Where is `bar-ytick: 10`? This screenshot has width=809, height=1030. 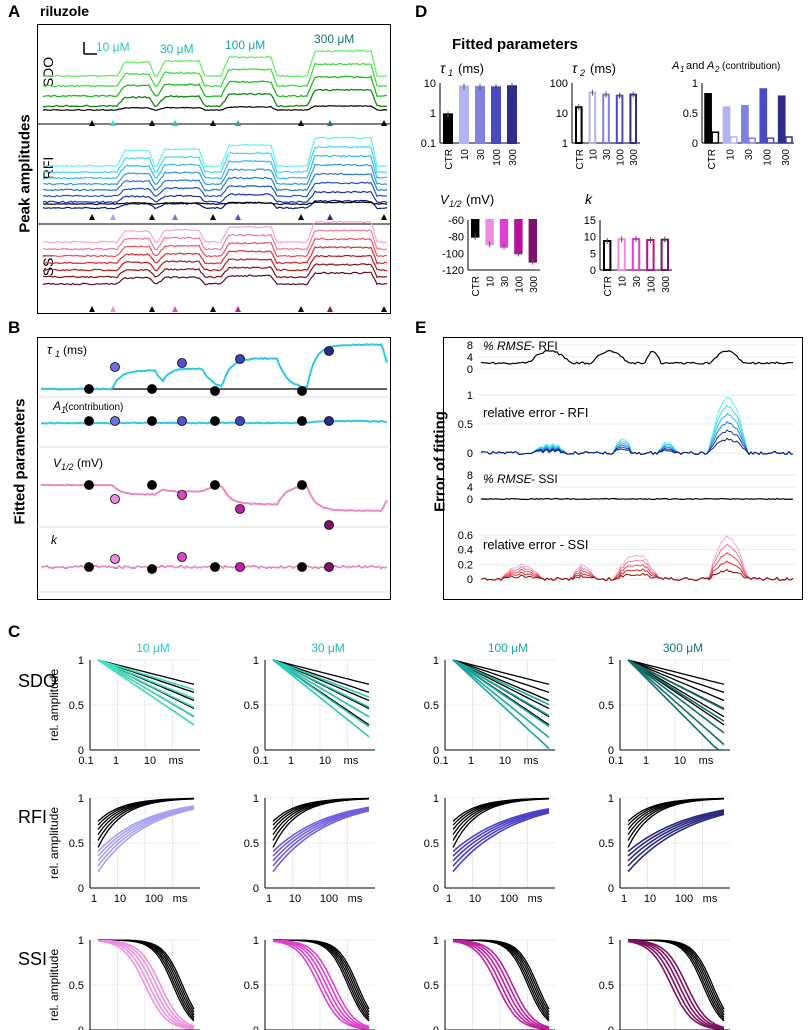
bar-ytick: 10 is located at coordinates (590, 238).